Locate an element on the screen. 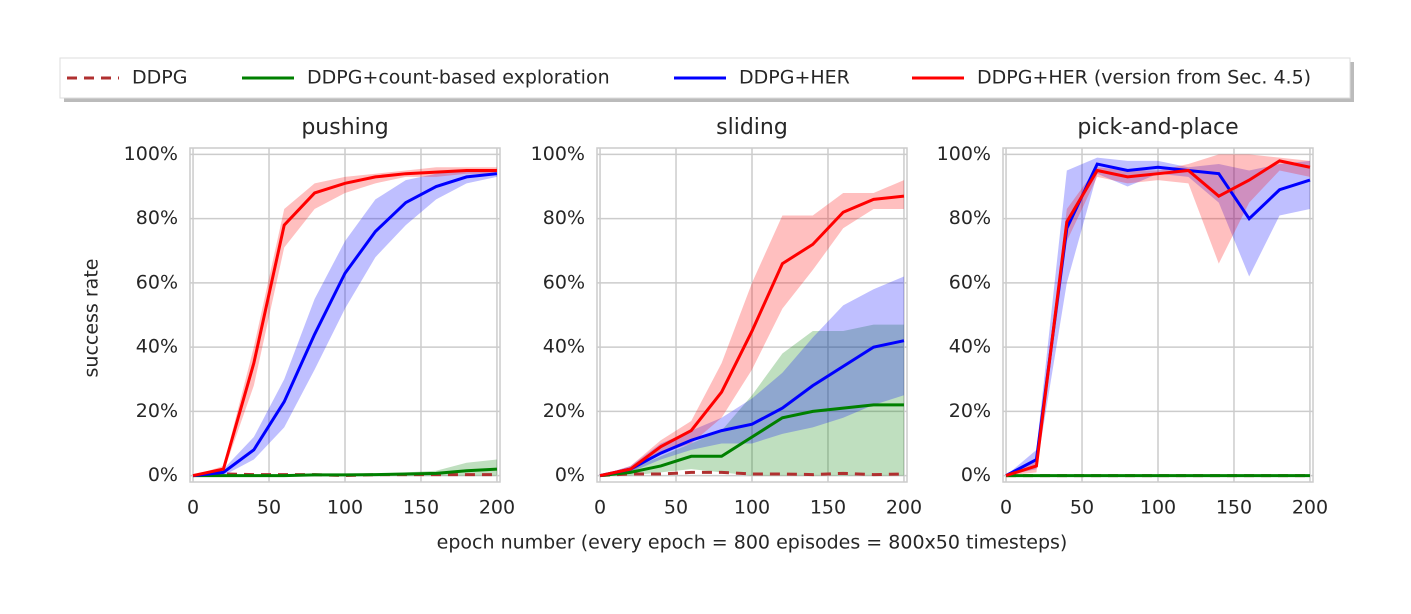 Image resolution: width=1411 pixels, height=614 pixels. legend-label: DDPG+HER (version from Sec. 4.5) is located at coordinates (1144, 78).